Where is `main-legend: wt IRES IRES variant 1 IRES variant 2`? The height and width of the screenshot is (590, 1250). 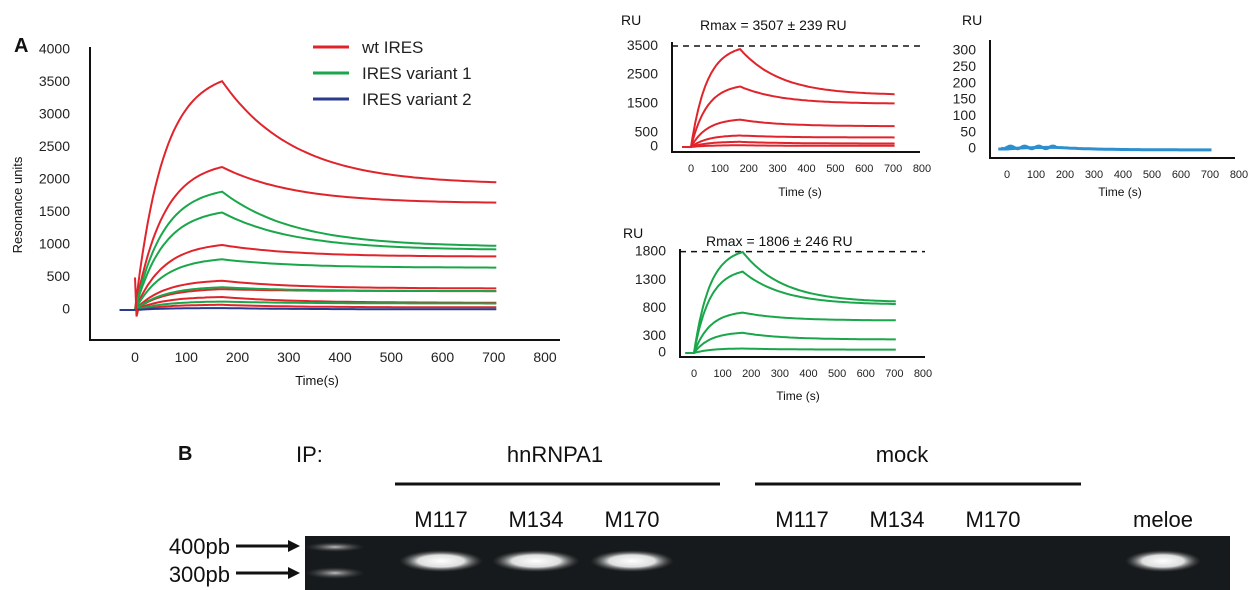
main-legend: wt IRES IRES variant 1 IRES variant 2 is located at coordinates (392, 73).